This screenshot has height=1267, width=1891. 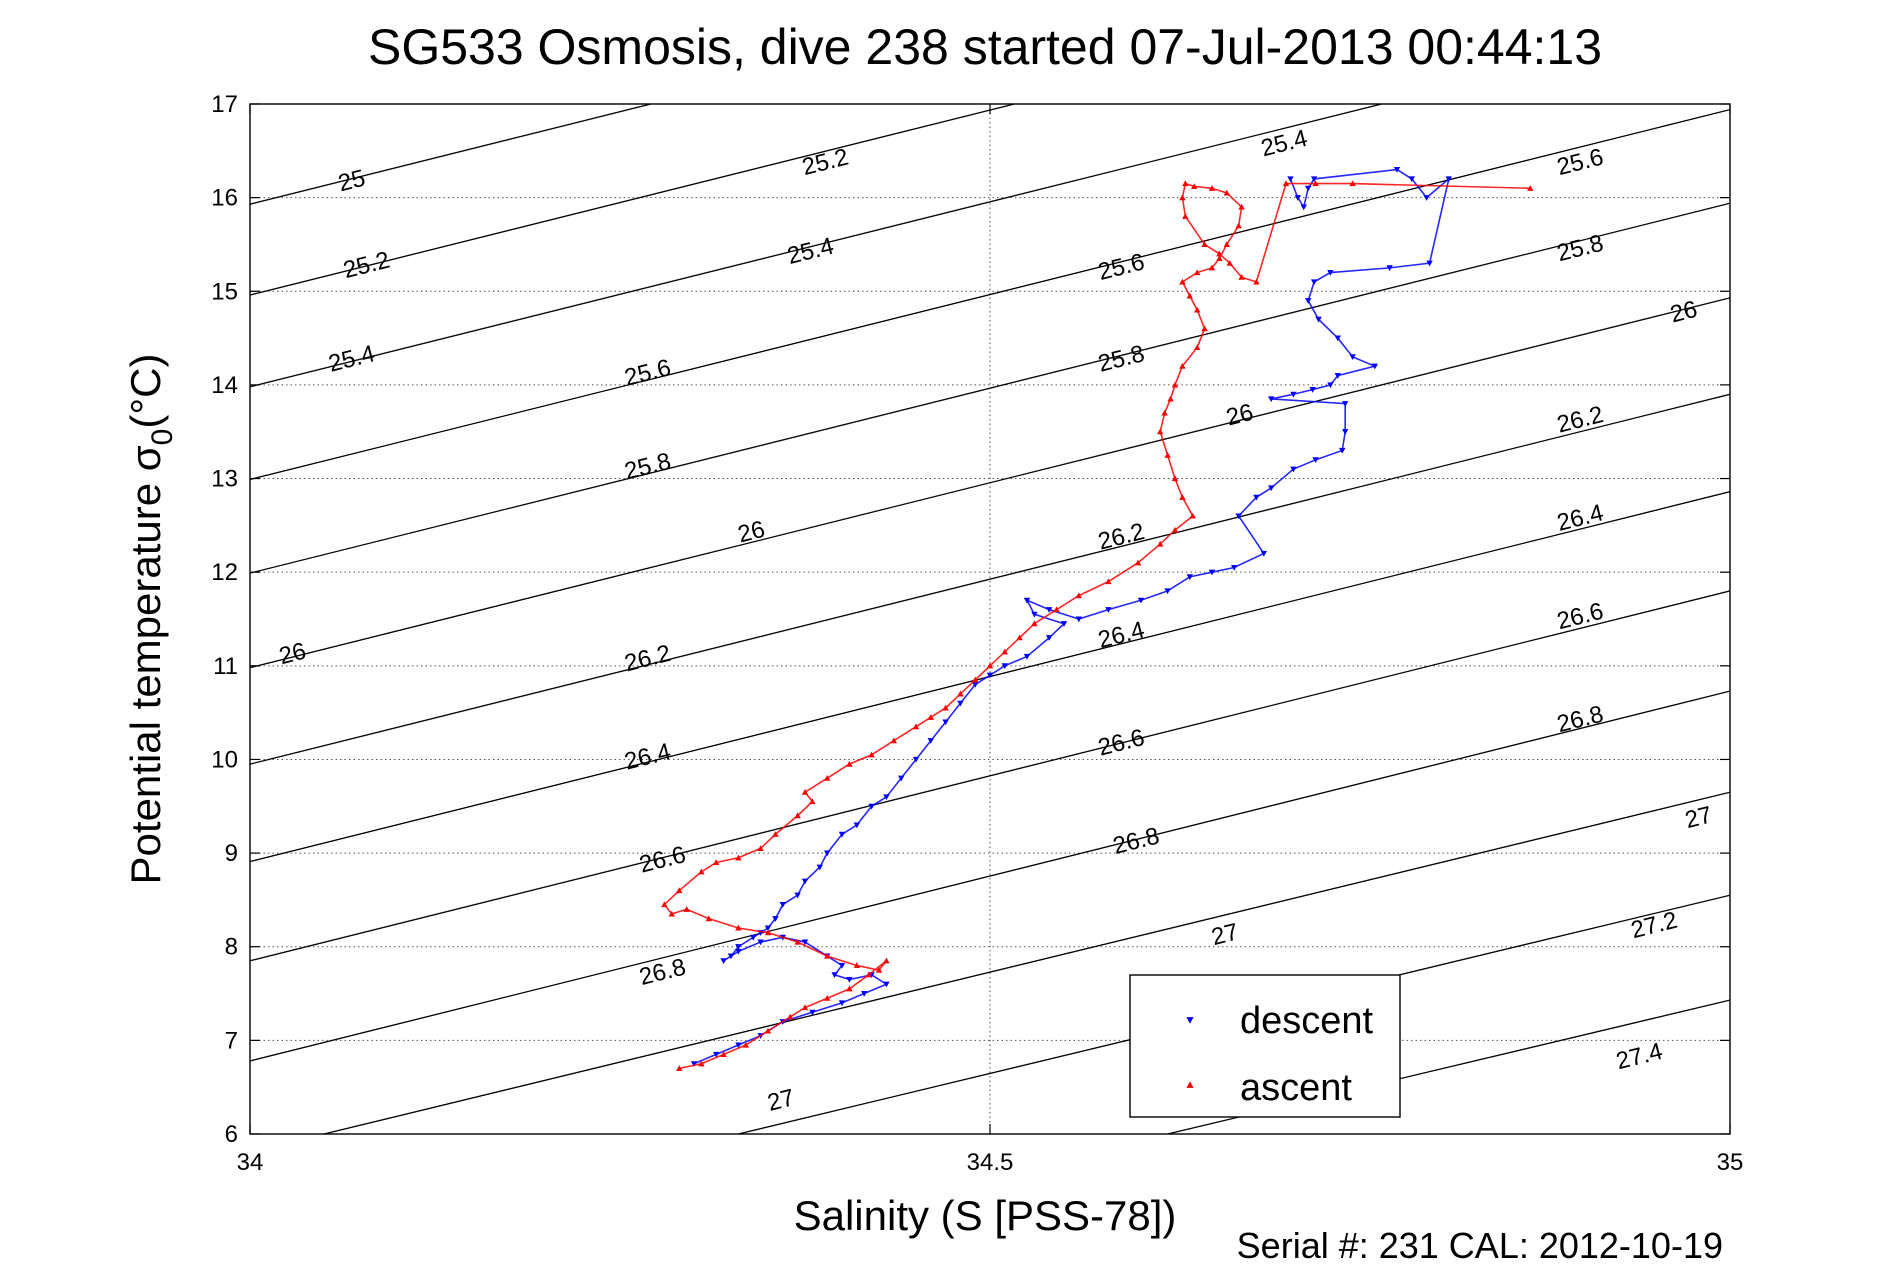 What do you see at coordinates (231, 947) in the screenshot?
I see `y-tick-label: 8` at bounding box center [231, 947].